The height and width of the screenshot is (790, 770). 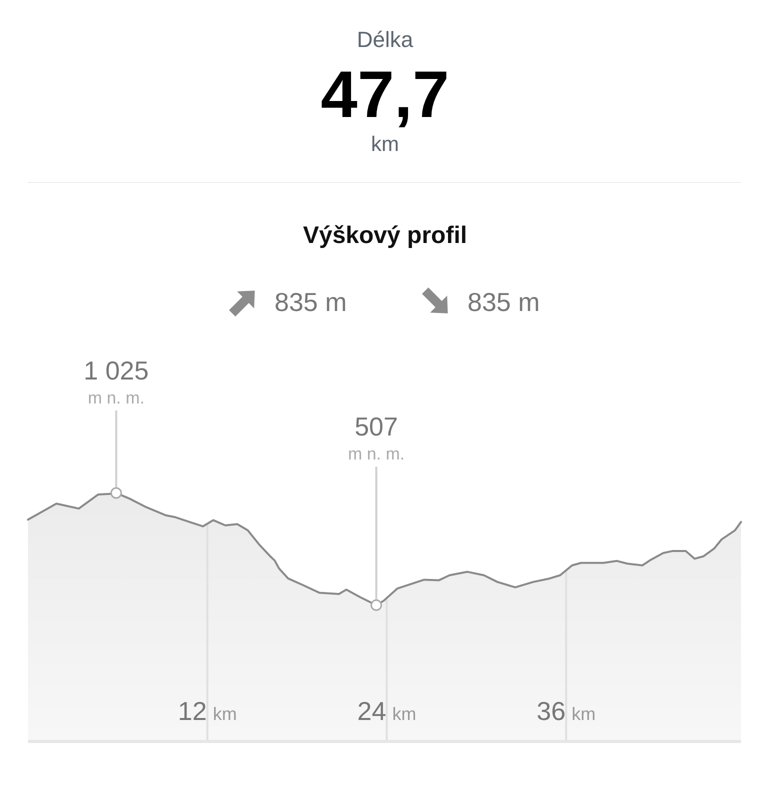 I want to click on chart-title: Výškový profil, so click(x=385, y=235).